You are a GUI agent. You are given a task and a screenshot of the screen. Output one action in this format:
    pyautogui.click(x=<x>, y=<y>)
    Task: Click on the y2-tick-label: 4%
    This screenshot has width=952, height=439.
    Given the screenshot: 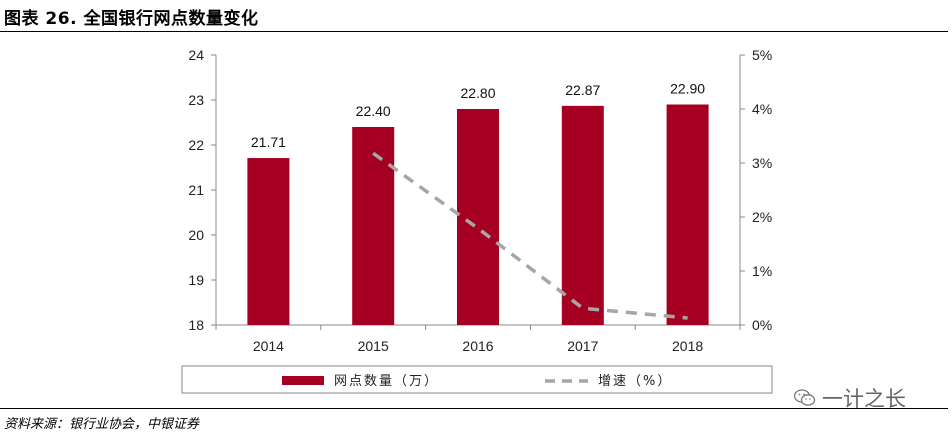 What is the action you would take?
    pyautogui.click(x=762, y=109)
    